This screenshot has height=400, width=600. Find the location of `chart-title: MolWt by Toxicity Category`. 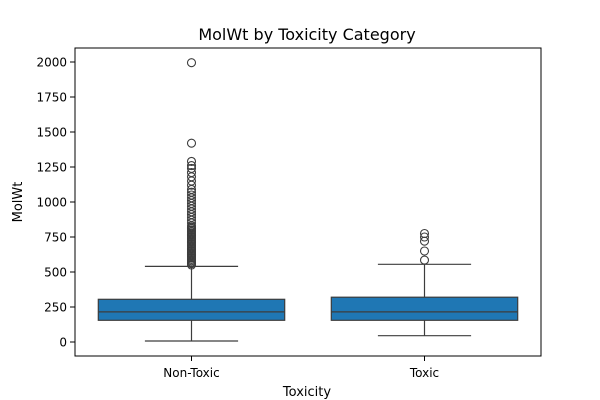

chart-title: MolWt by Toxicity Category is located at coordinates (306, 34).